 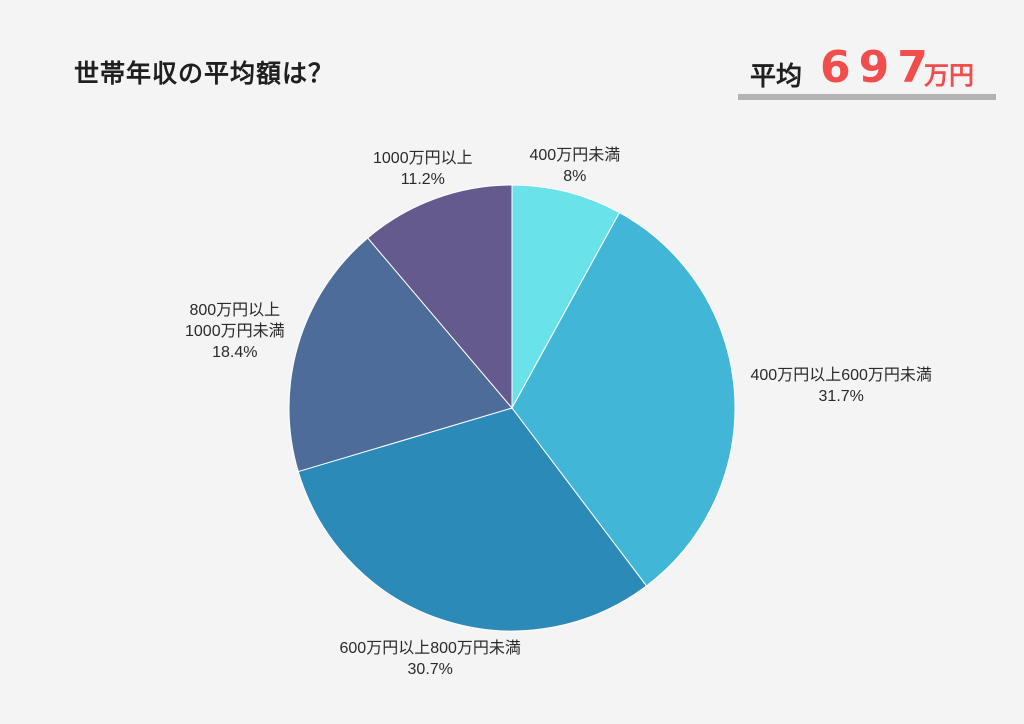 I want to click on slice-label-text: 400万円未満, so click(x=575, y=155).